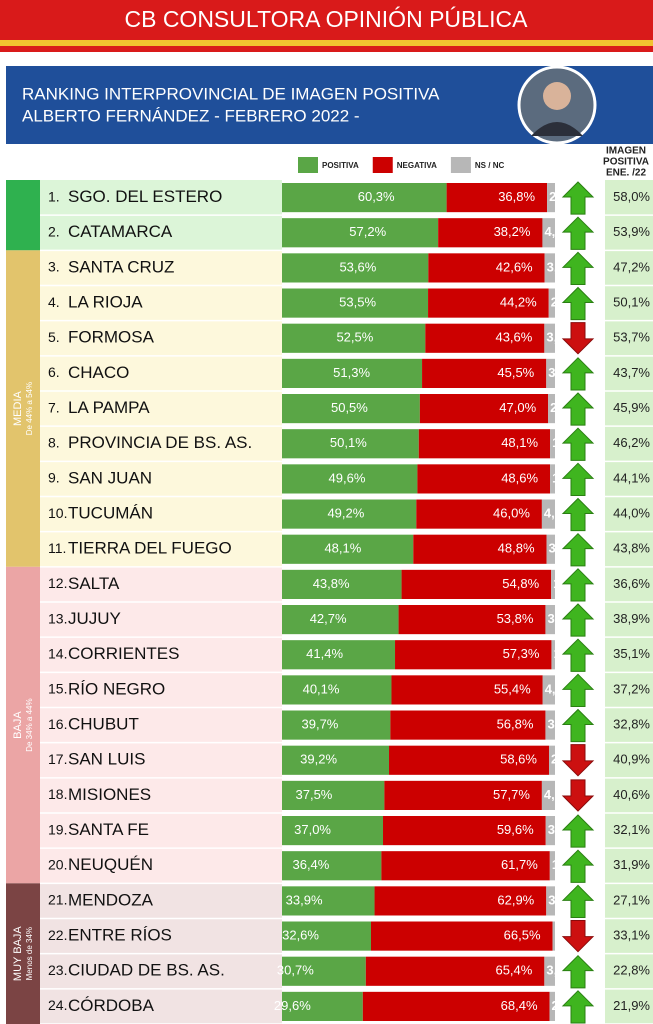  I want to click on previous-value: 27,1%, so click(631, 899).